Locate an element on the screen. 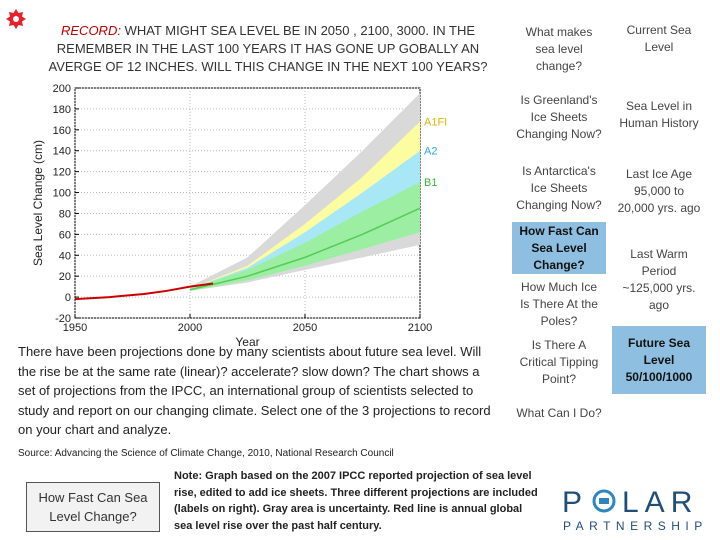 The height and width of the screenshot is (540, 720). nav-critical-tipping-point: Is There A Critical Tipping Point? is located at coordinates (559, 362).